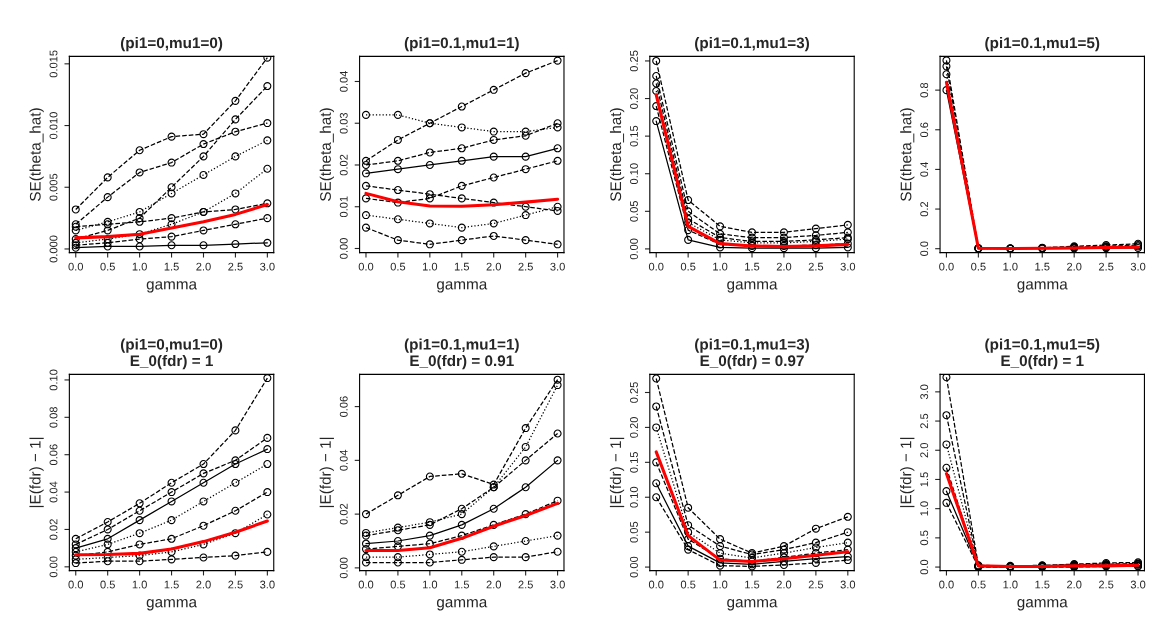 This screenshot has width=1156, height=627. I want to click on y-tick-label: 0.25, so click(634, 392).